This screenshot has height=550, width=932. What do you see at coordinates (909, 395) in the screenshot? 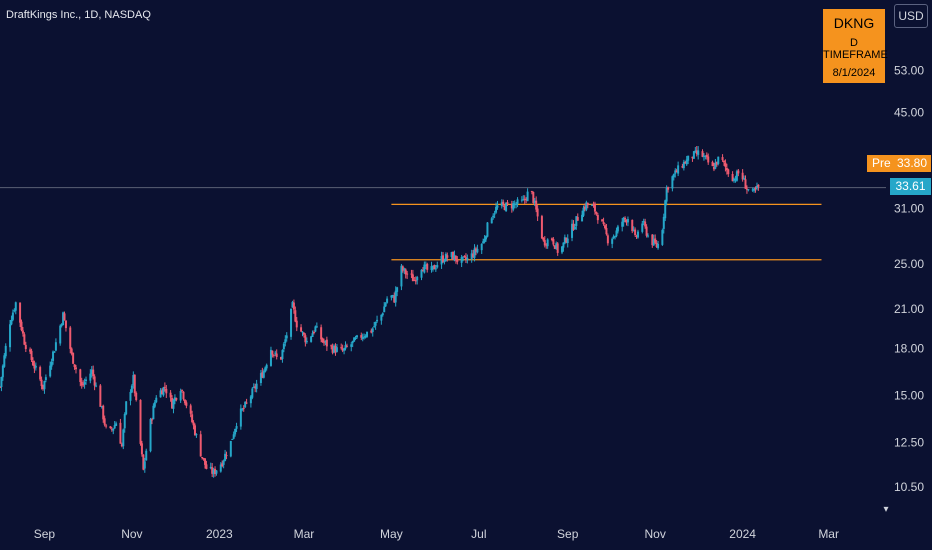
I see `y-tick-label: 15.00` at bounding box center [909, 395].